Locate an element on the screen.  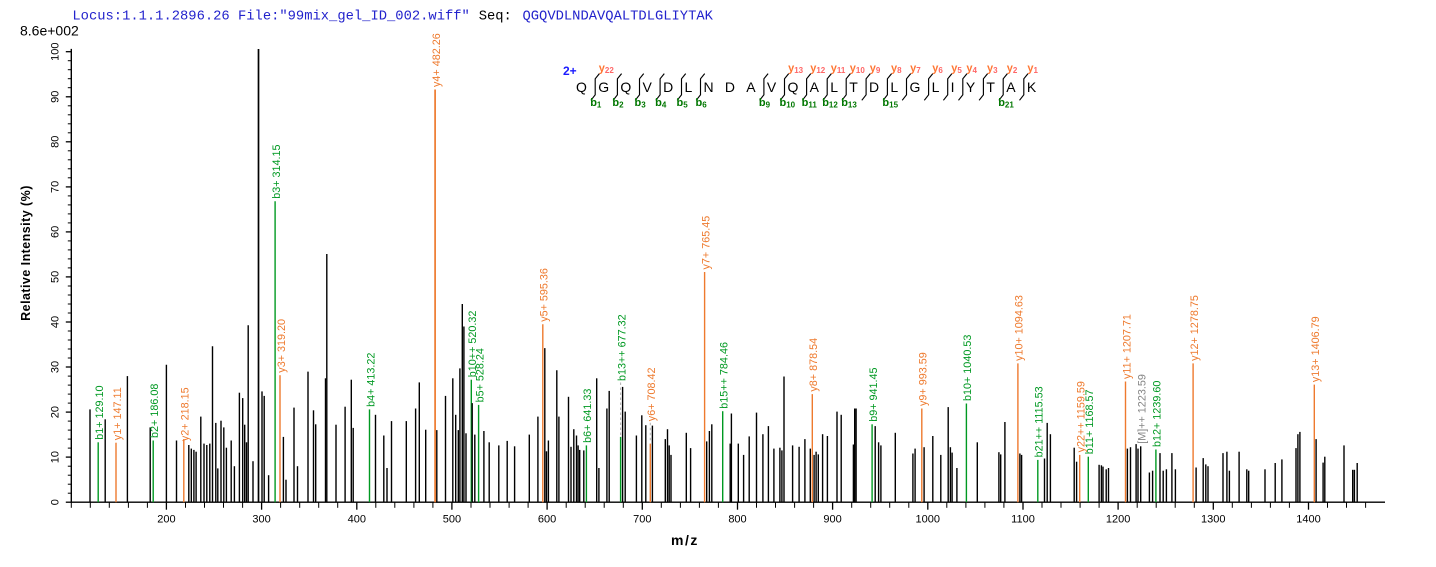
svg-text: y1+ 147.11 is located at coordinates (118, 413).